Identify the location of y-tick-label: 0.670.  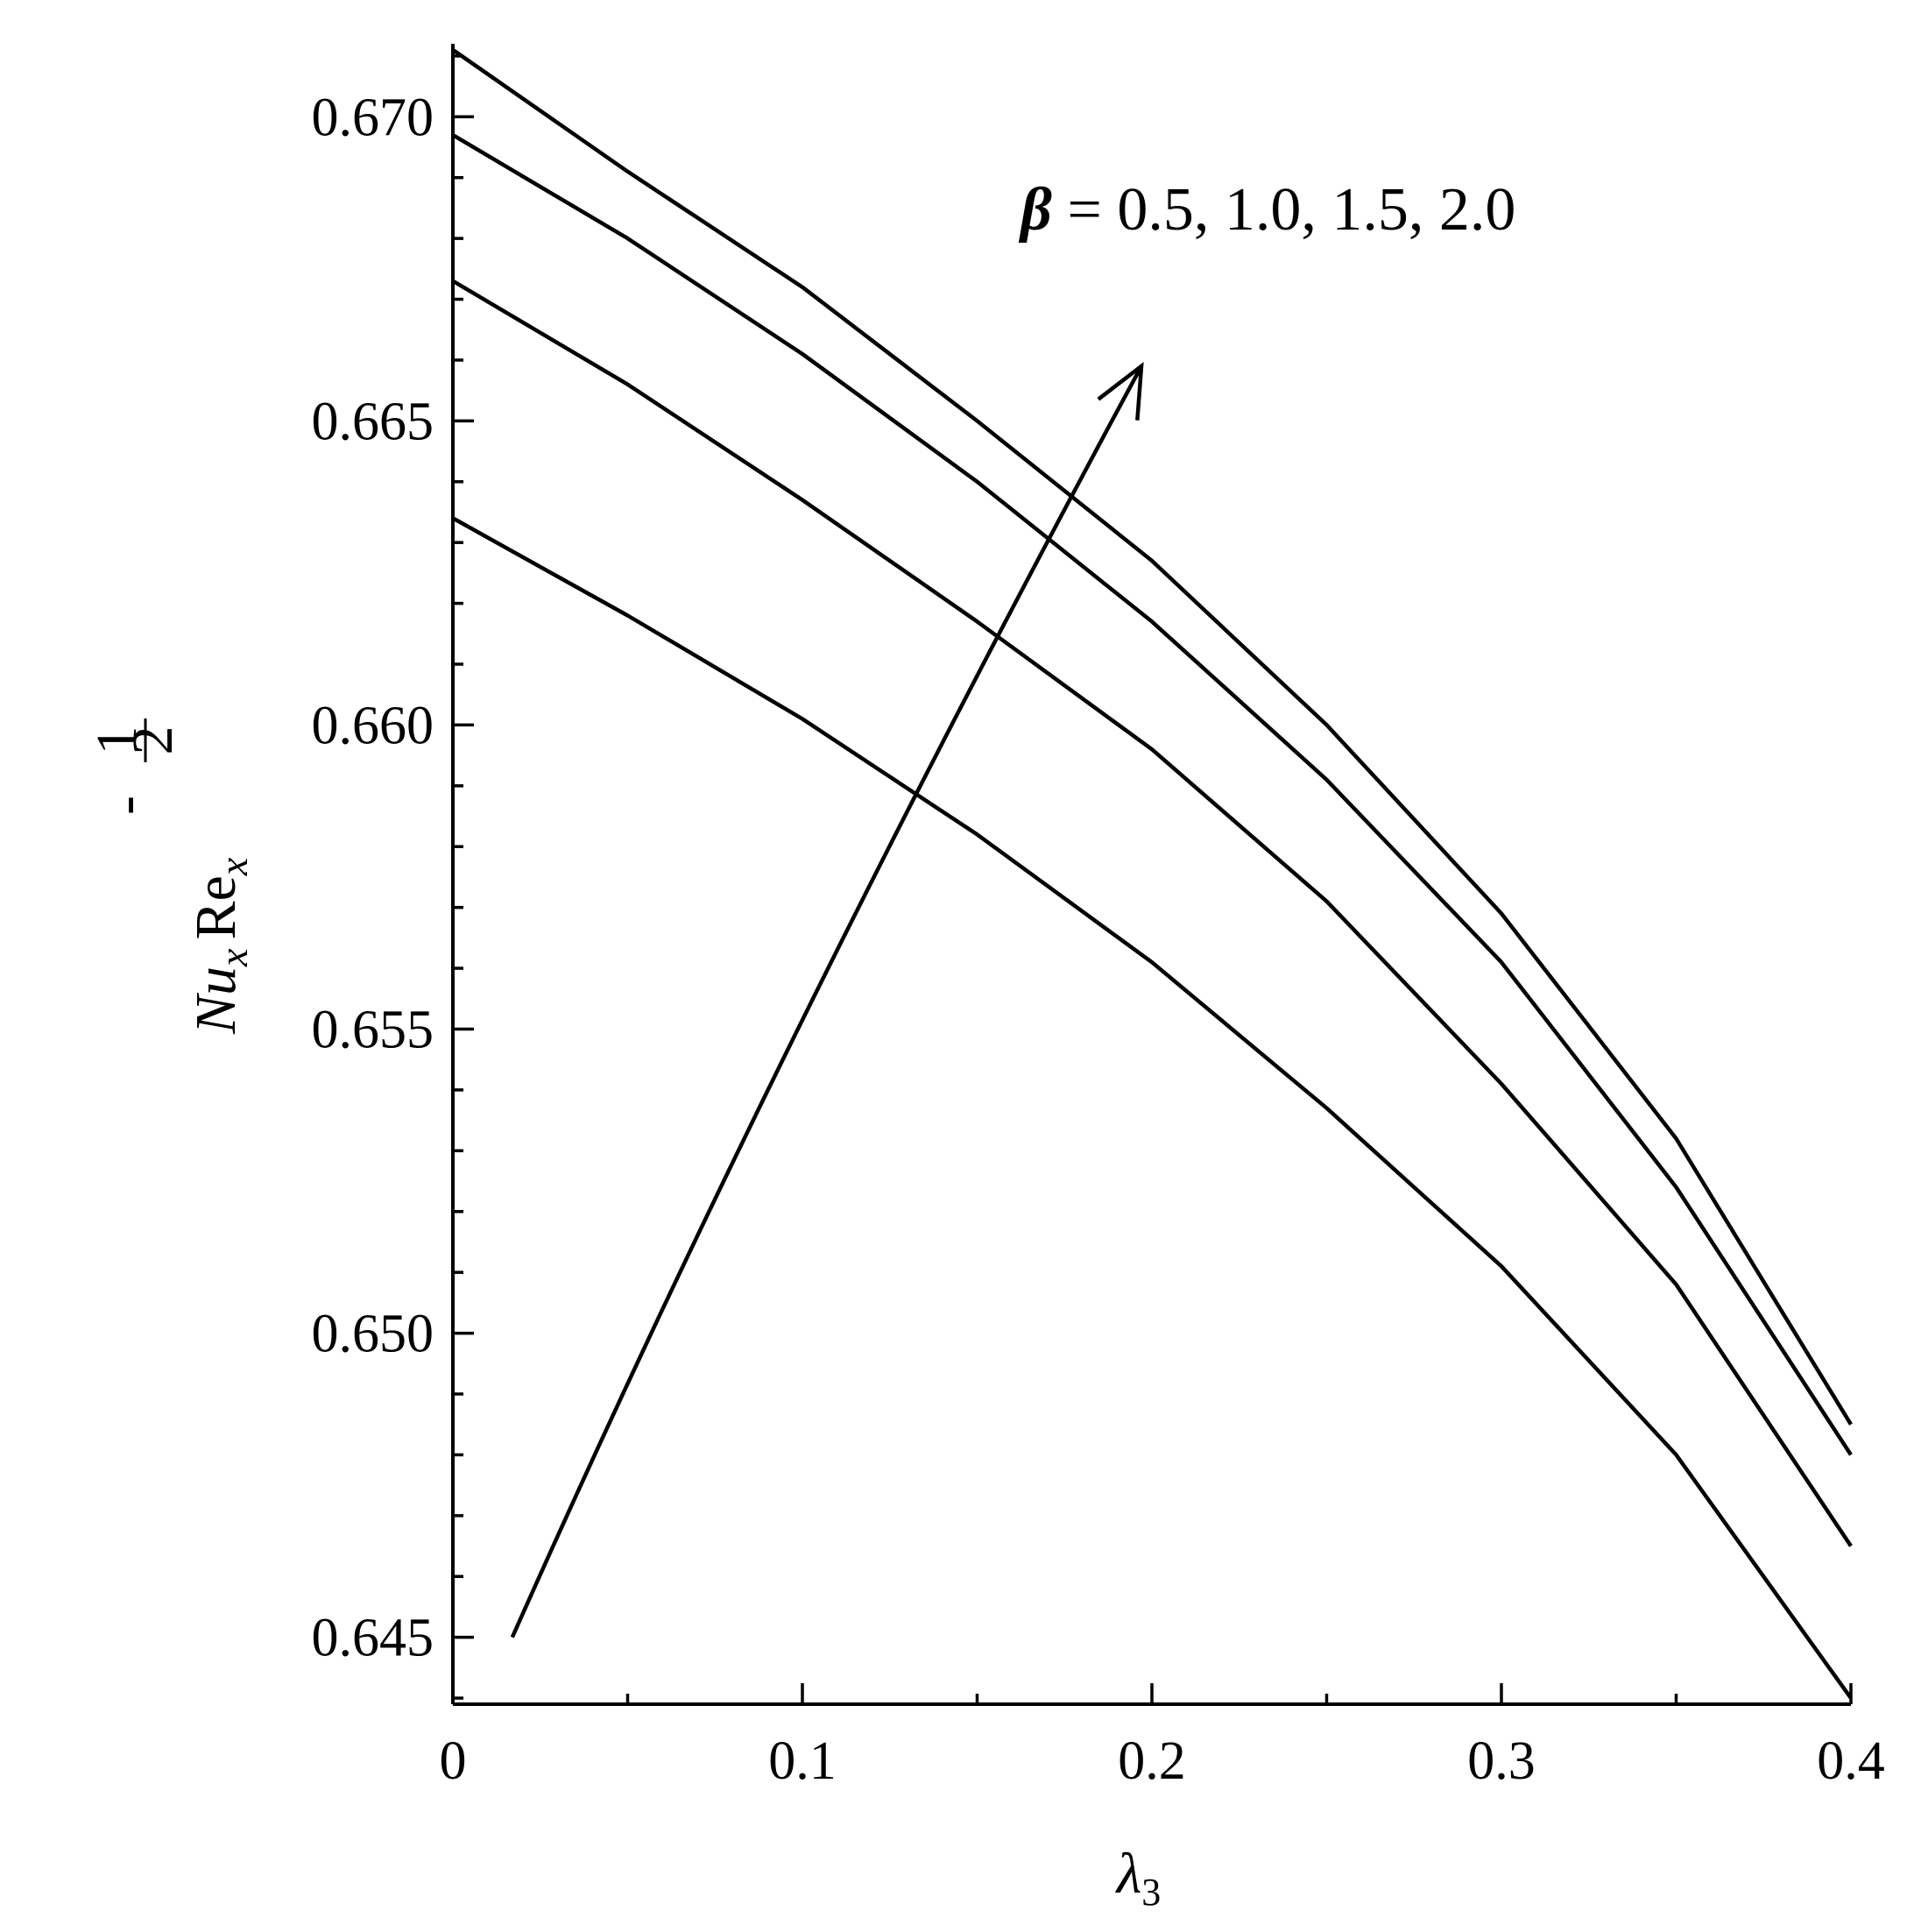
(373, 117).